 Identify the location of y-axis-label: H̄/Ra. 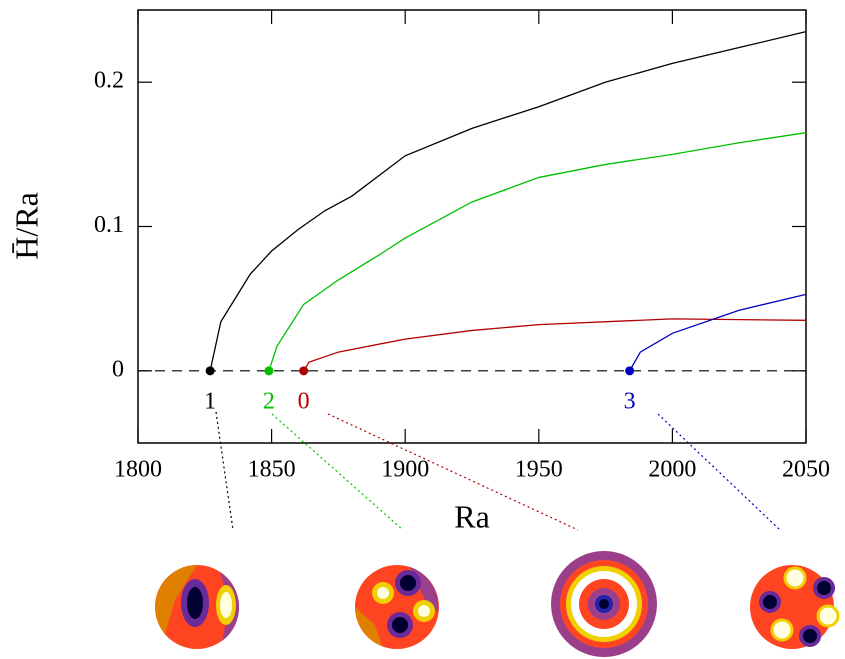
(26, 226).